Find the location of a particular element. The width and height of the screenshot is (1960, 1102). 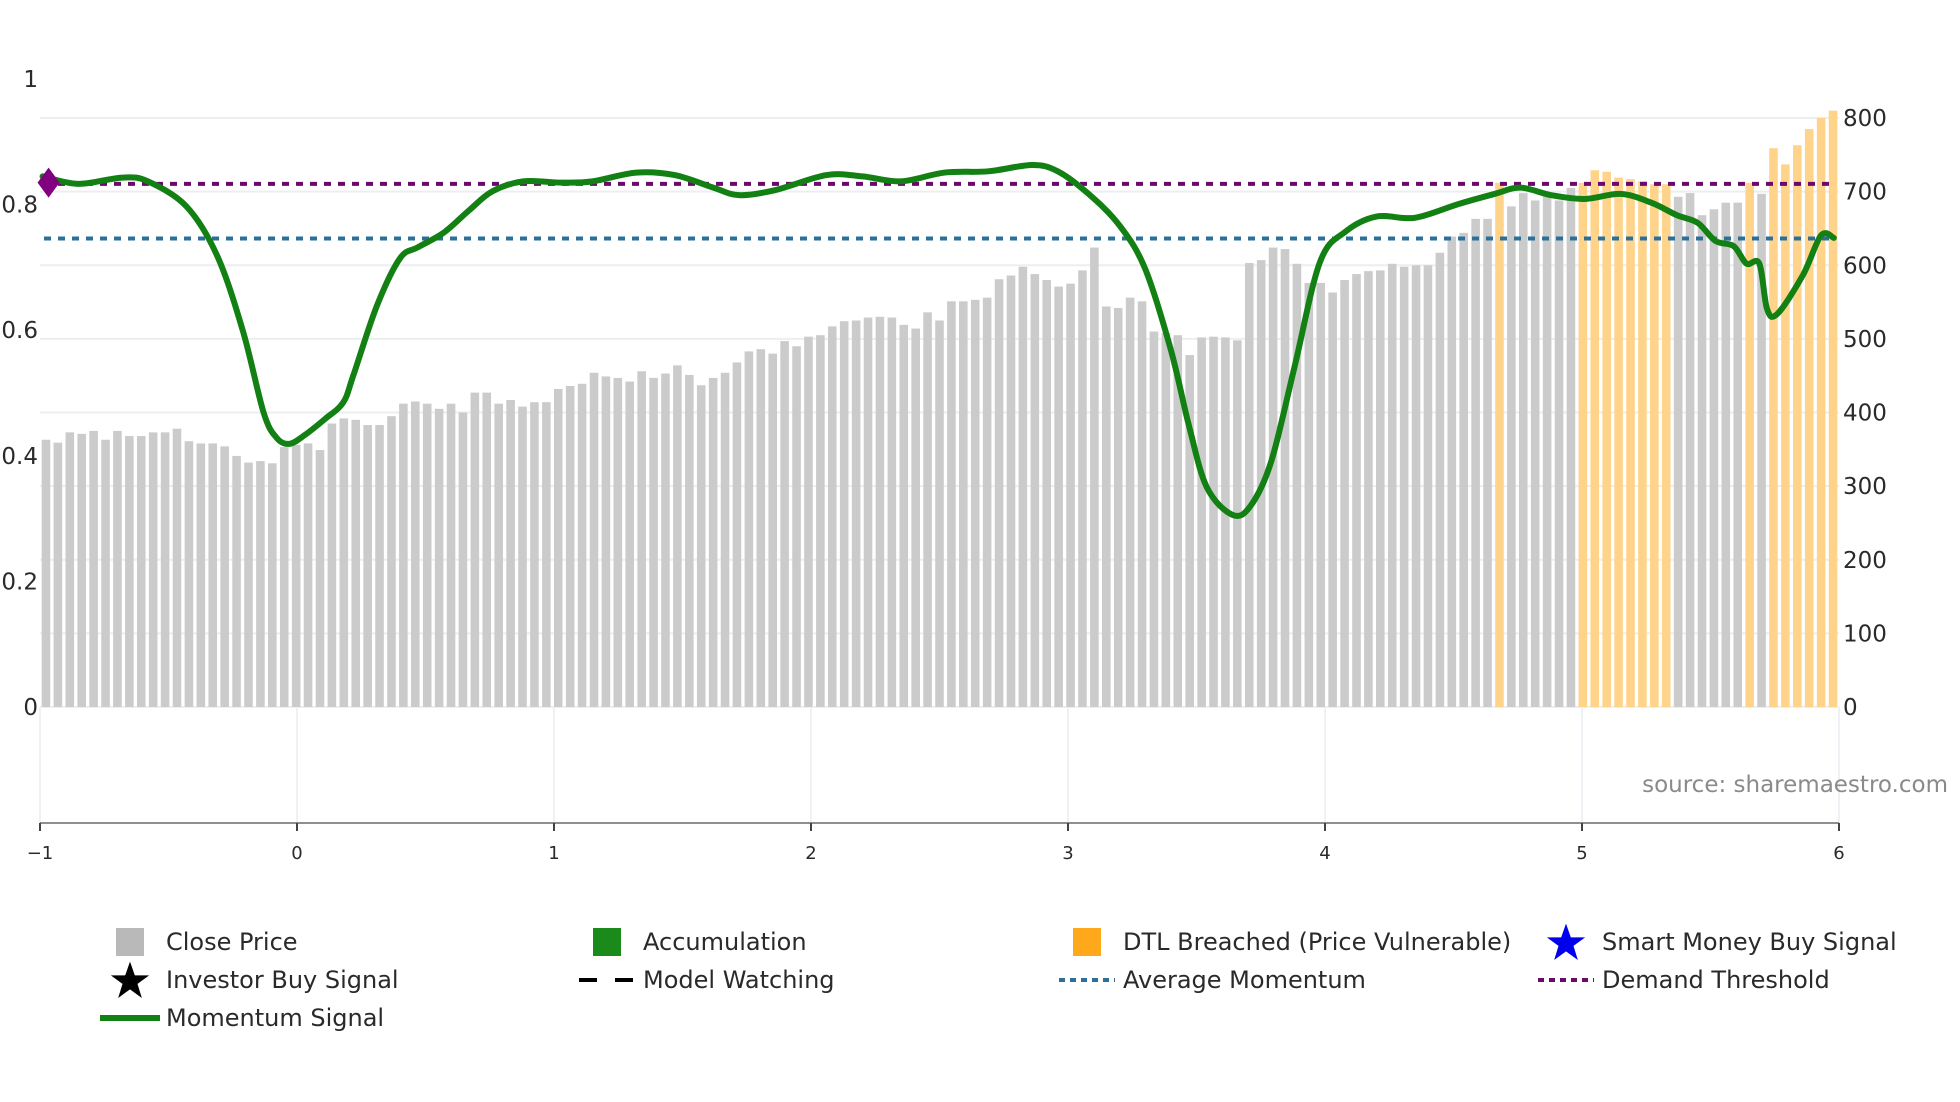

right-y-axis: 0 100 200 300 400 500 600 700 800 is located at coordinates (1865, 413).